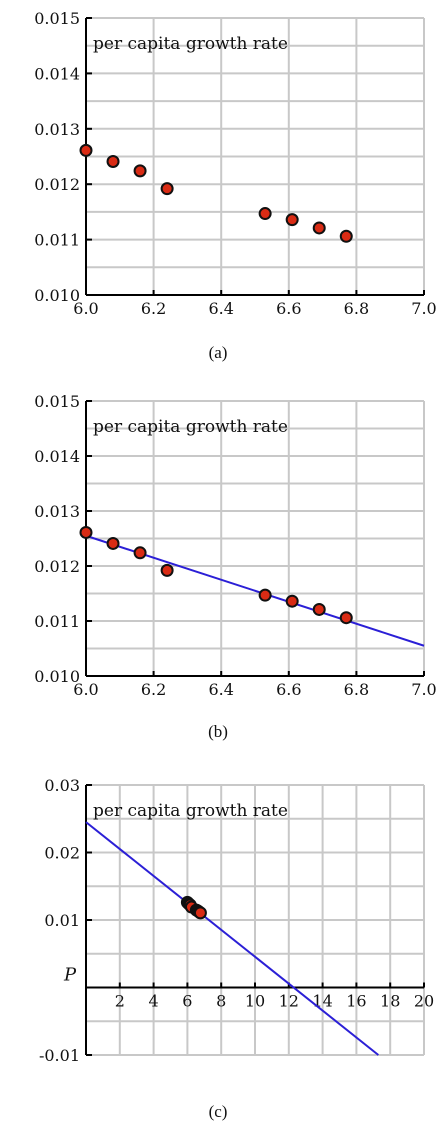 The height and width of the screenshot is (1128, 441). Describe the element at coordinates (218, 352) in the screenshot. I see `panel-caption: (a)` at that location.